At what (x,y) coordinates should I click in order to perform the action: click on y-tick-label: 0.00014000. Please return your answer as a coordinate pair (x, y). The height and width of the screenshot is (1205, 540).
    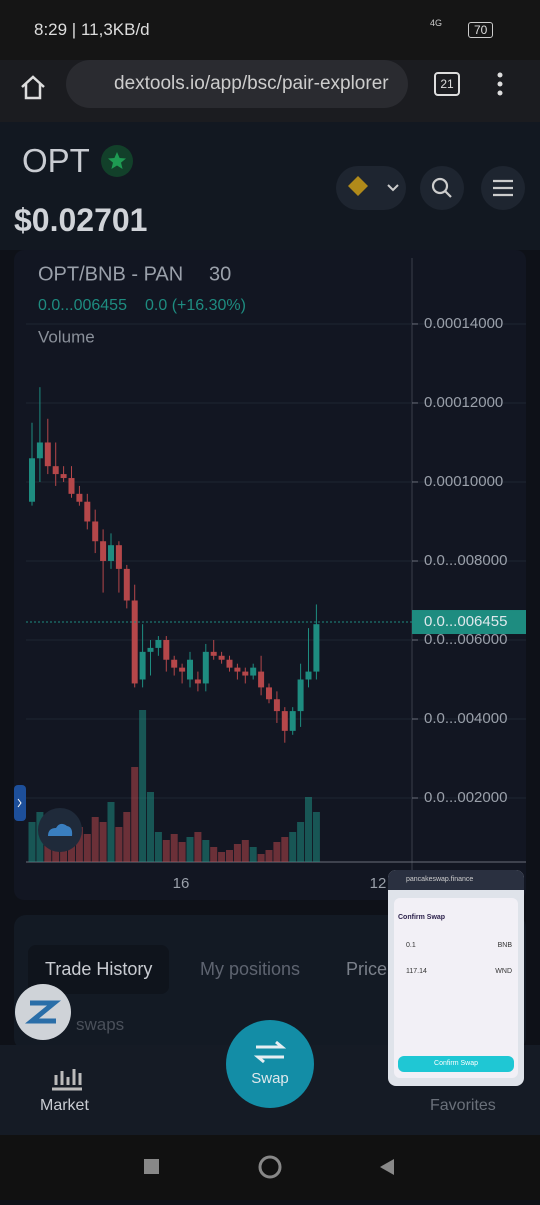
    Looking at the image, I should click on (463, 323).